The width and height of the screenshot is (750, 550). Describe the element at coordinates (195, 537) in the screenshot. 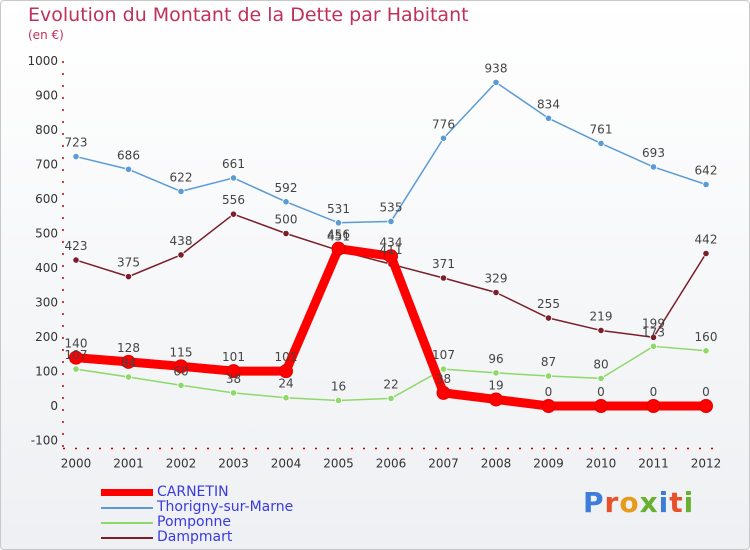

I see `legend-label: Dampmart` at that location.